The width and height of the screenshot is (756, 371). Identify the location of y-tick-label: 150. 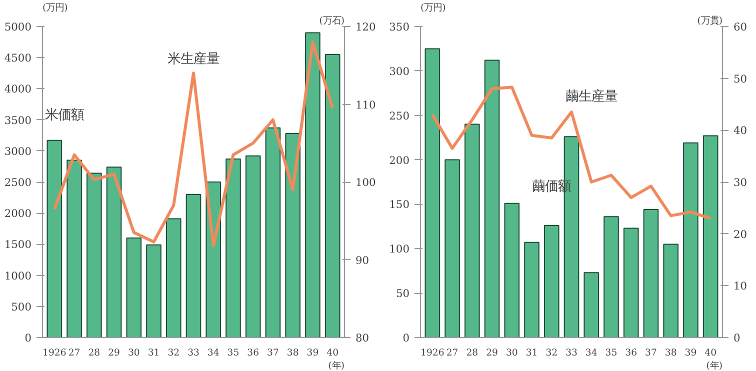
(399, 205).